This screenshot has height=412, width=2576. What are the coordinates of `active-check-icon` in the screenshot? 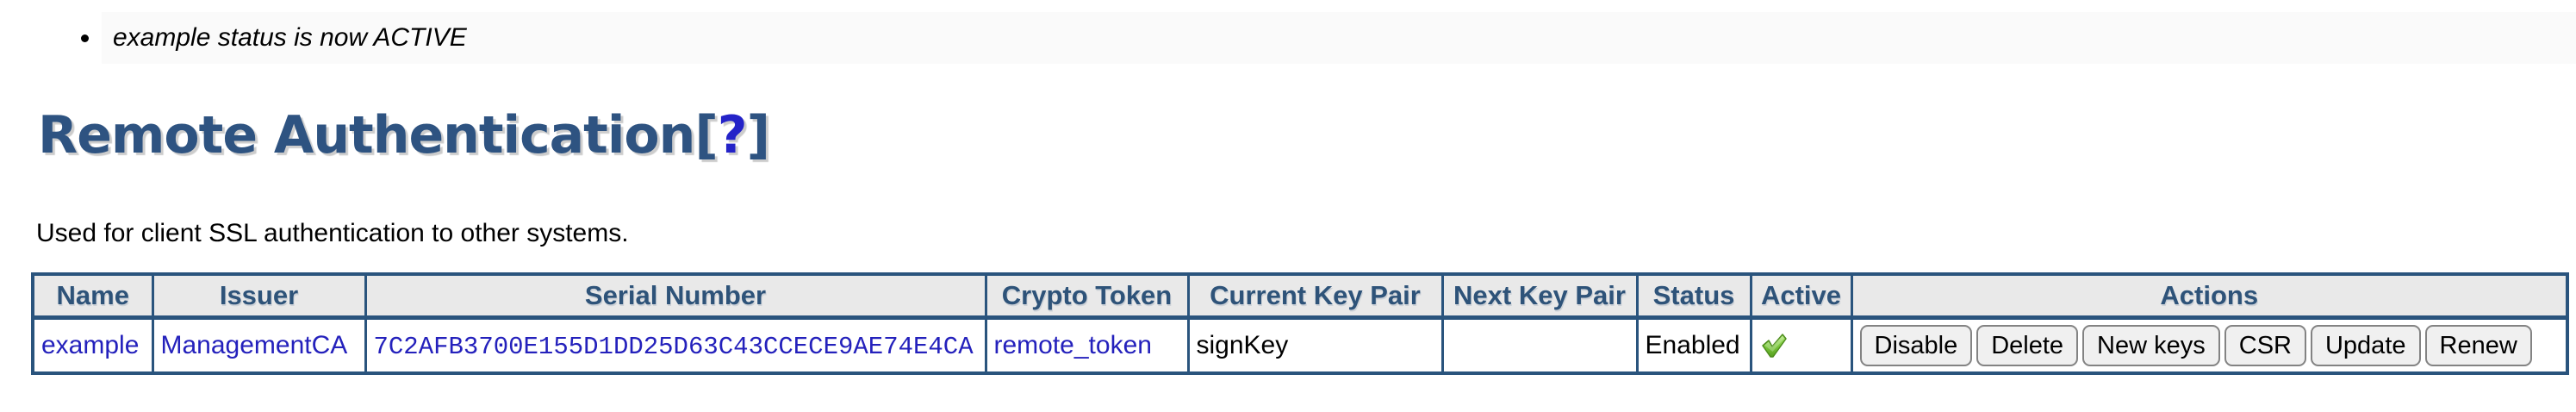 It's located at (1774, 346).